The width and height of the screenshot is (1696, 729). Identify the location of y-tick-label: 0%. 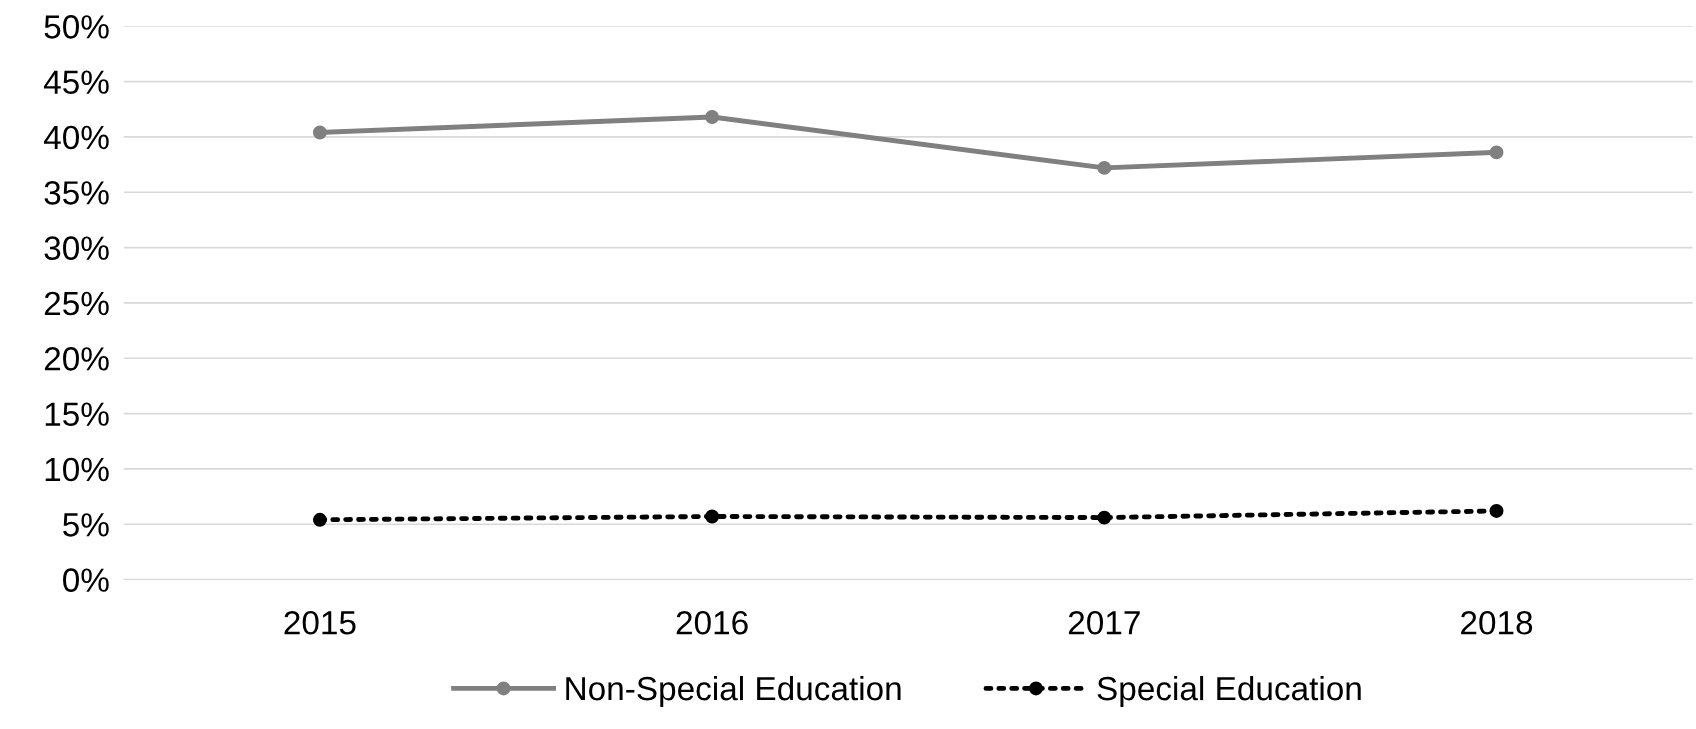
(86, 580).